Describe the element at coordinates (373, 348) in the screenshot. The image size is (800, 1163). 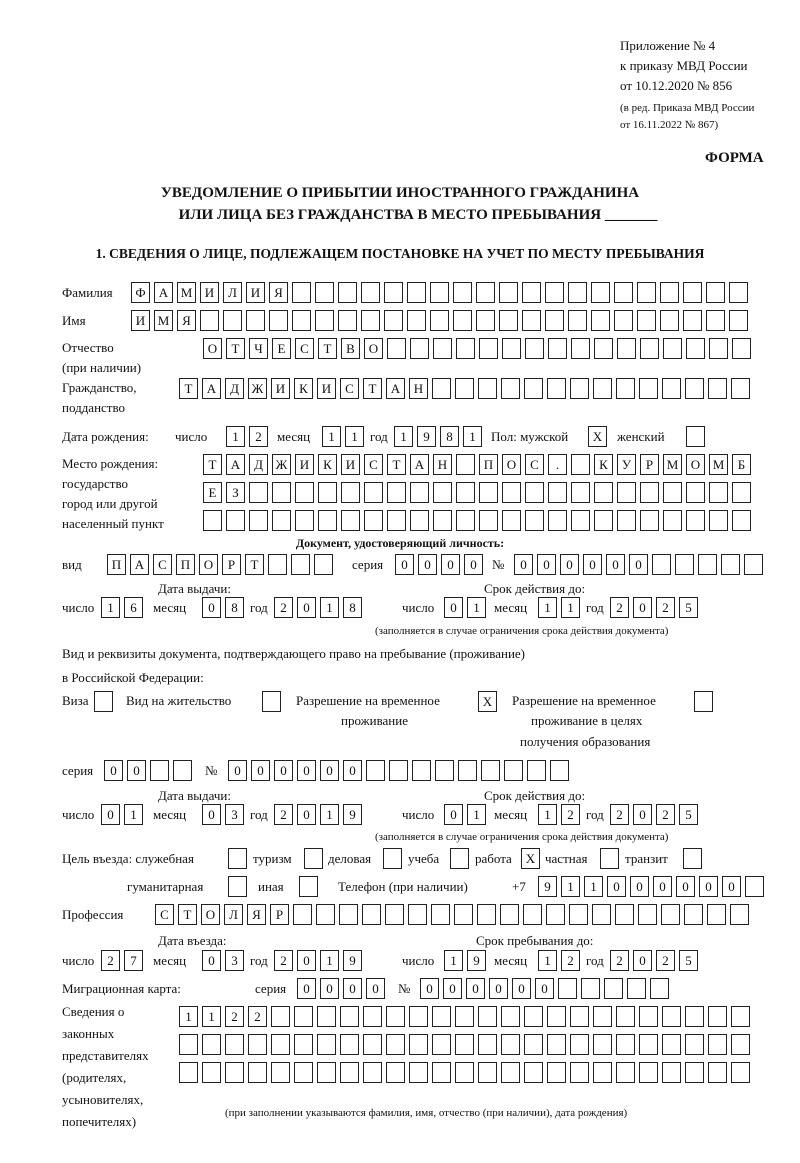
I see `char-cell: О` at that location.